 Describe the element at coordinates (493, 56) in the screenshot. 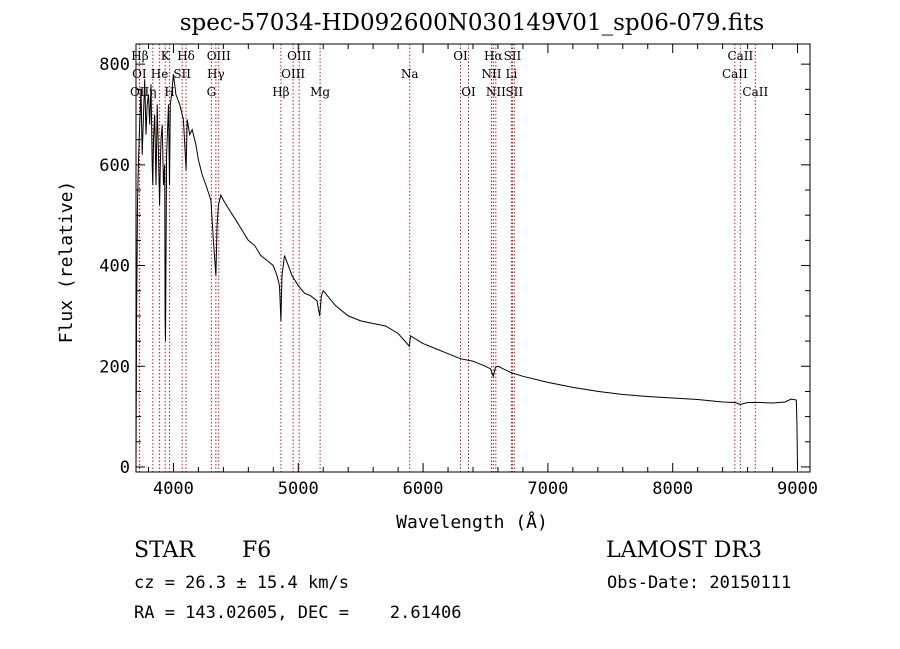

I see `line-annotation: Hα` at that location.